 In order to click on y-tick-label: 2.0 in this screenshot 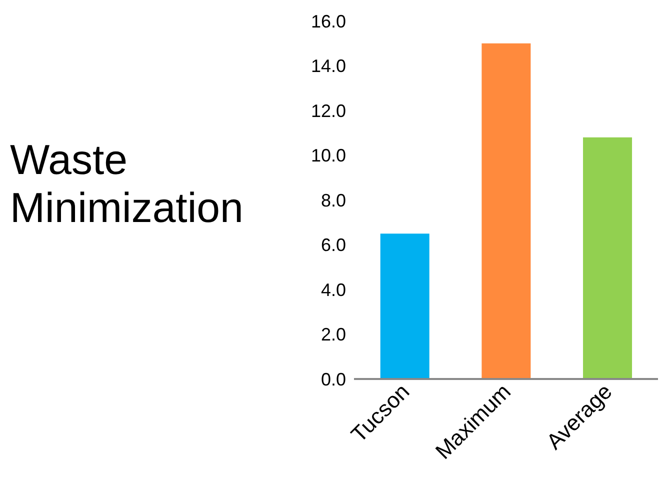, I will do `click(333, 334)`.